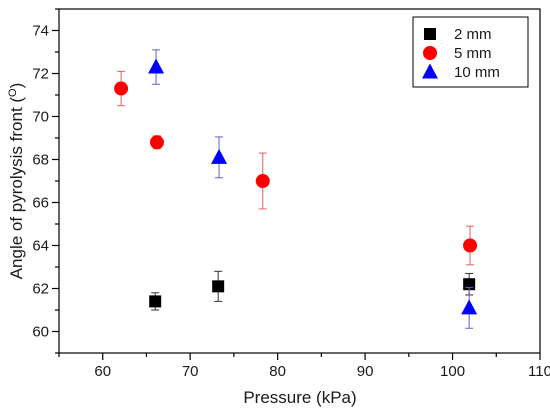 This screenshot has width=550, height=414. What do you see at coordinates (190, 371) in the screenshot?
I see `x-tick-label: 70` at bounding box center [190, 371].